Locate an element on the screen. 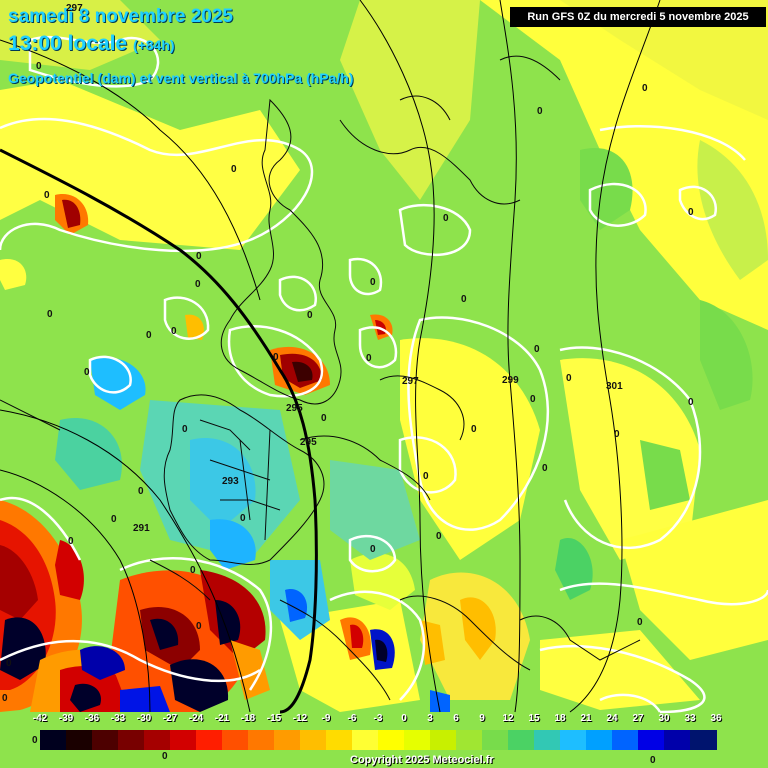 This screenshot has width=768, height=768. contour-label: 293 is located at coordinates (230, 481).